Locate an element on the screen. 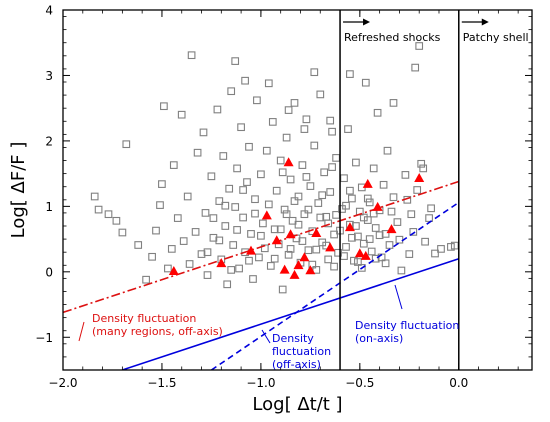 This screenshot has width=550, height=422. x-tick-label: −1.0 is located at coordinates (260, 383).